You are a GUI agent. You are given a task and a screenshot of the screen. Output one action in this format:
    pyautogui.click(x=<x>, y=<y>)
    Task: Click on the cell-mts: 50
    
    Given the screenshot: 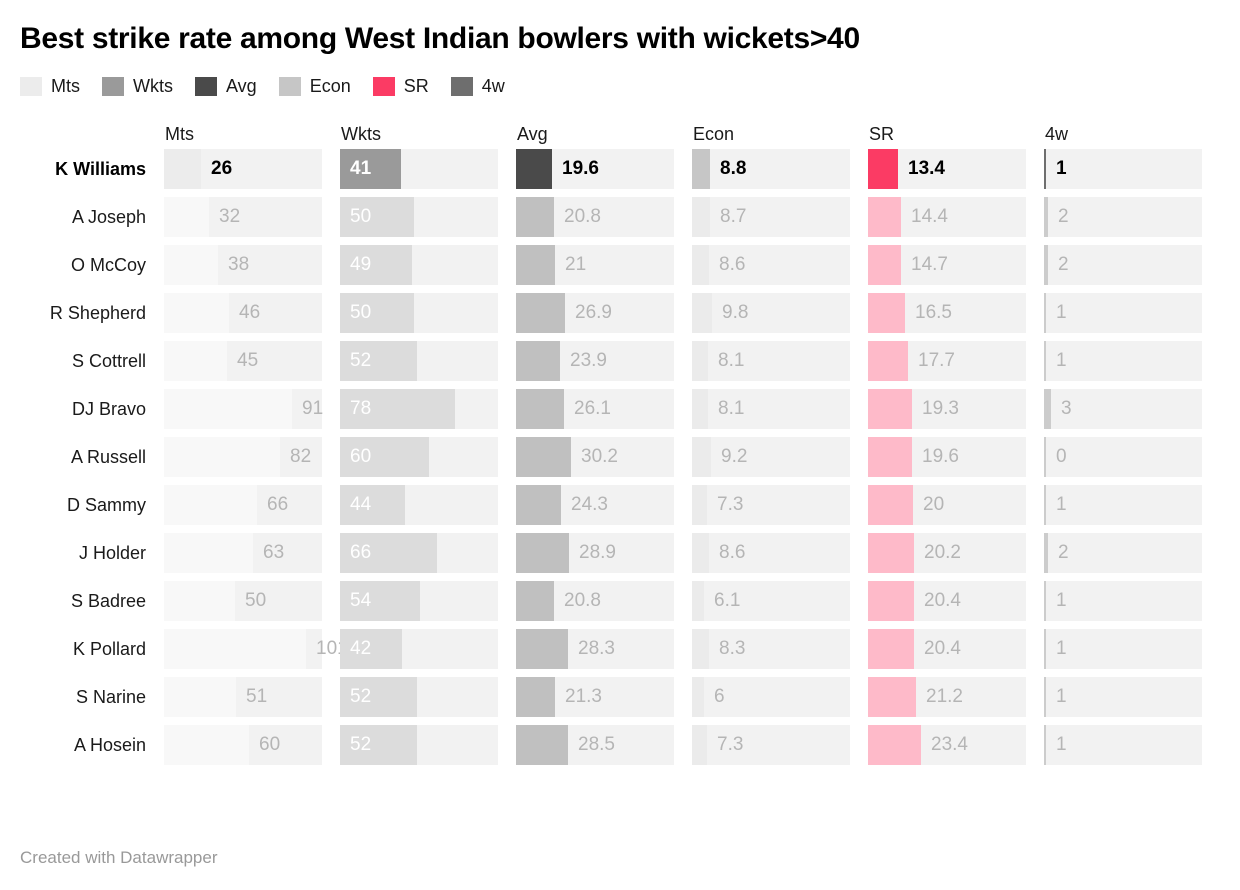 What is the action you would take?
    pyautogui.click(x=252, y=601)
    